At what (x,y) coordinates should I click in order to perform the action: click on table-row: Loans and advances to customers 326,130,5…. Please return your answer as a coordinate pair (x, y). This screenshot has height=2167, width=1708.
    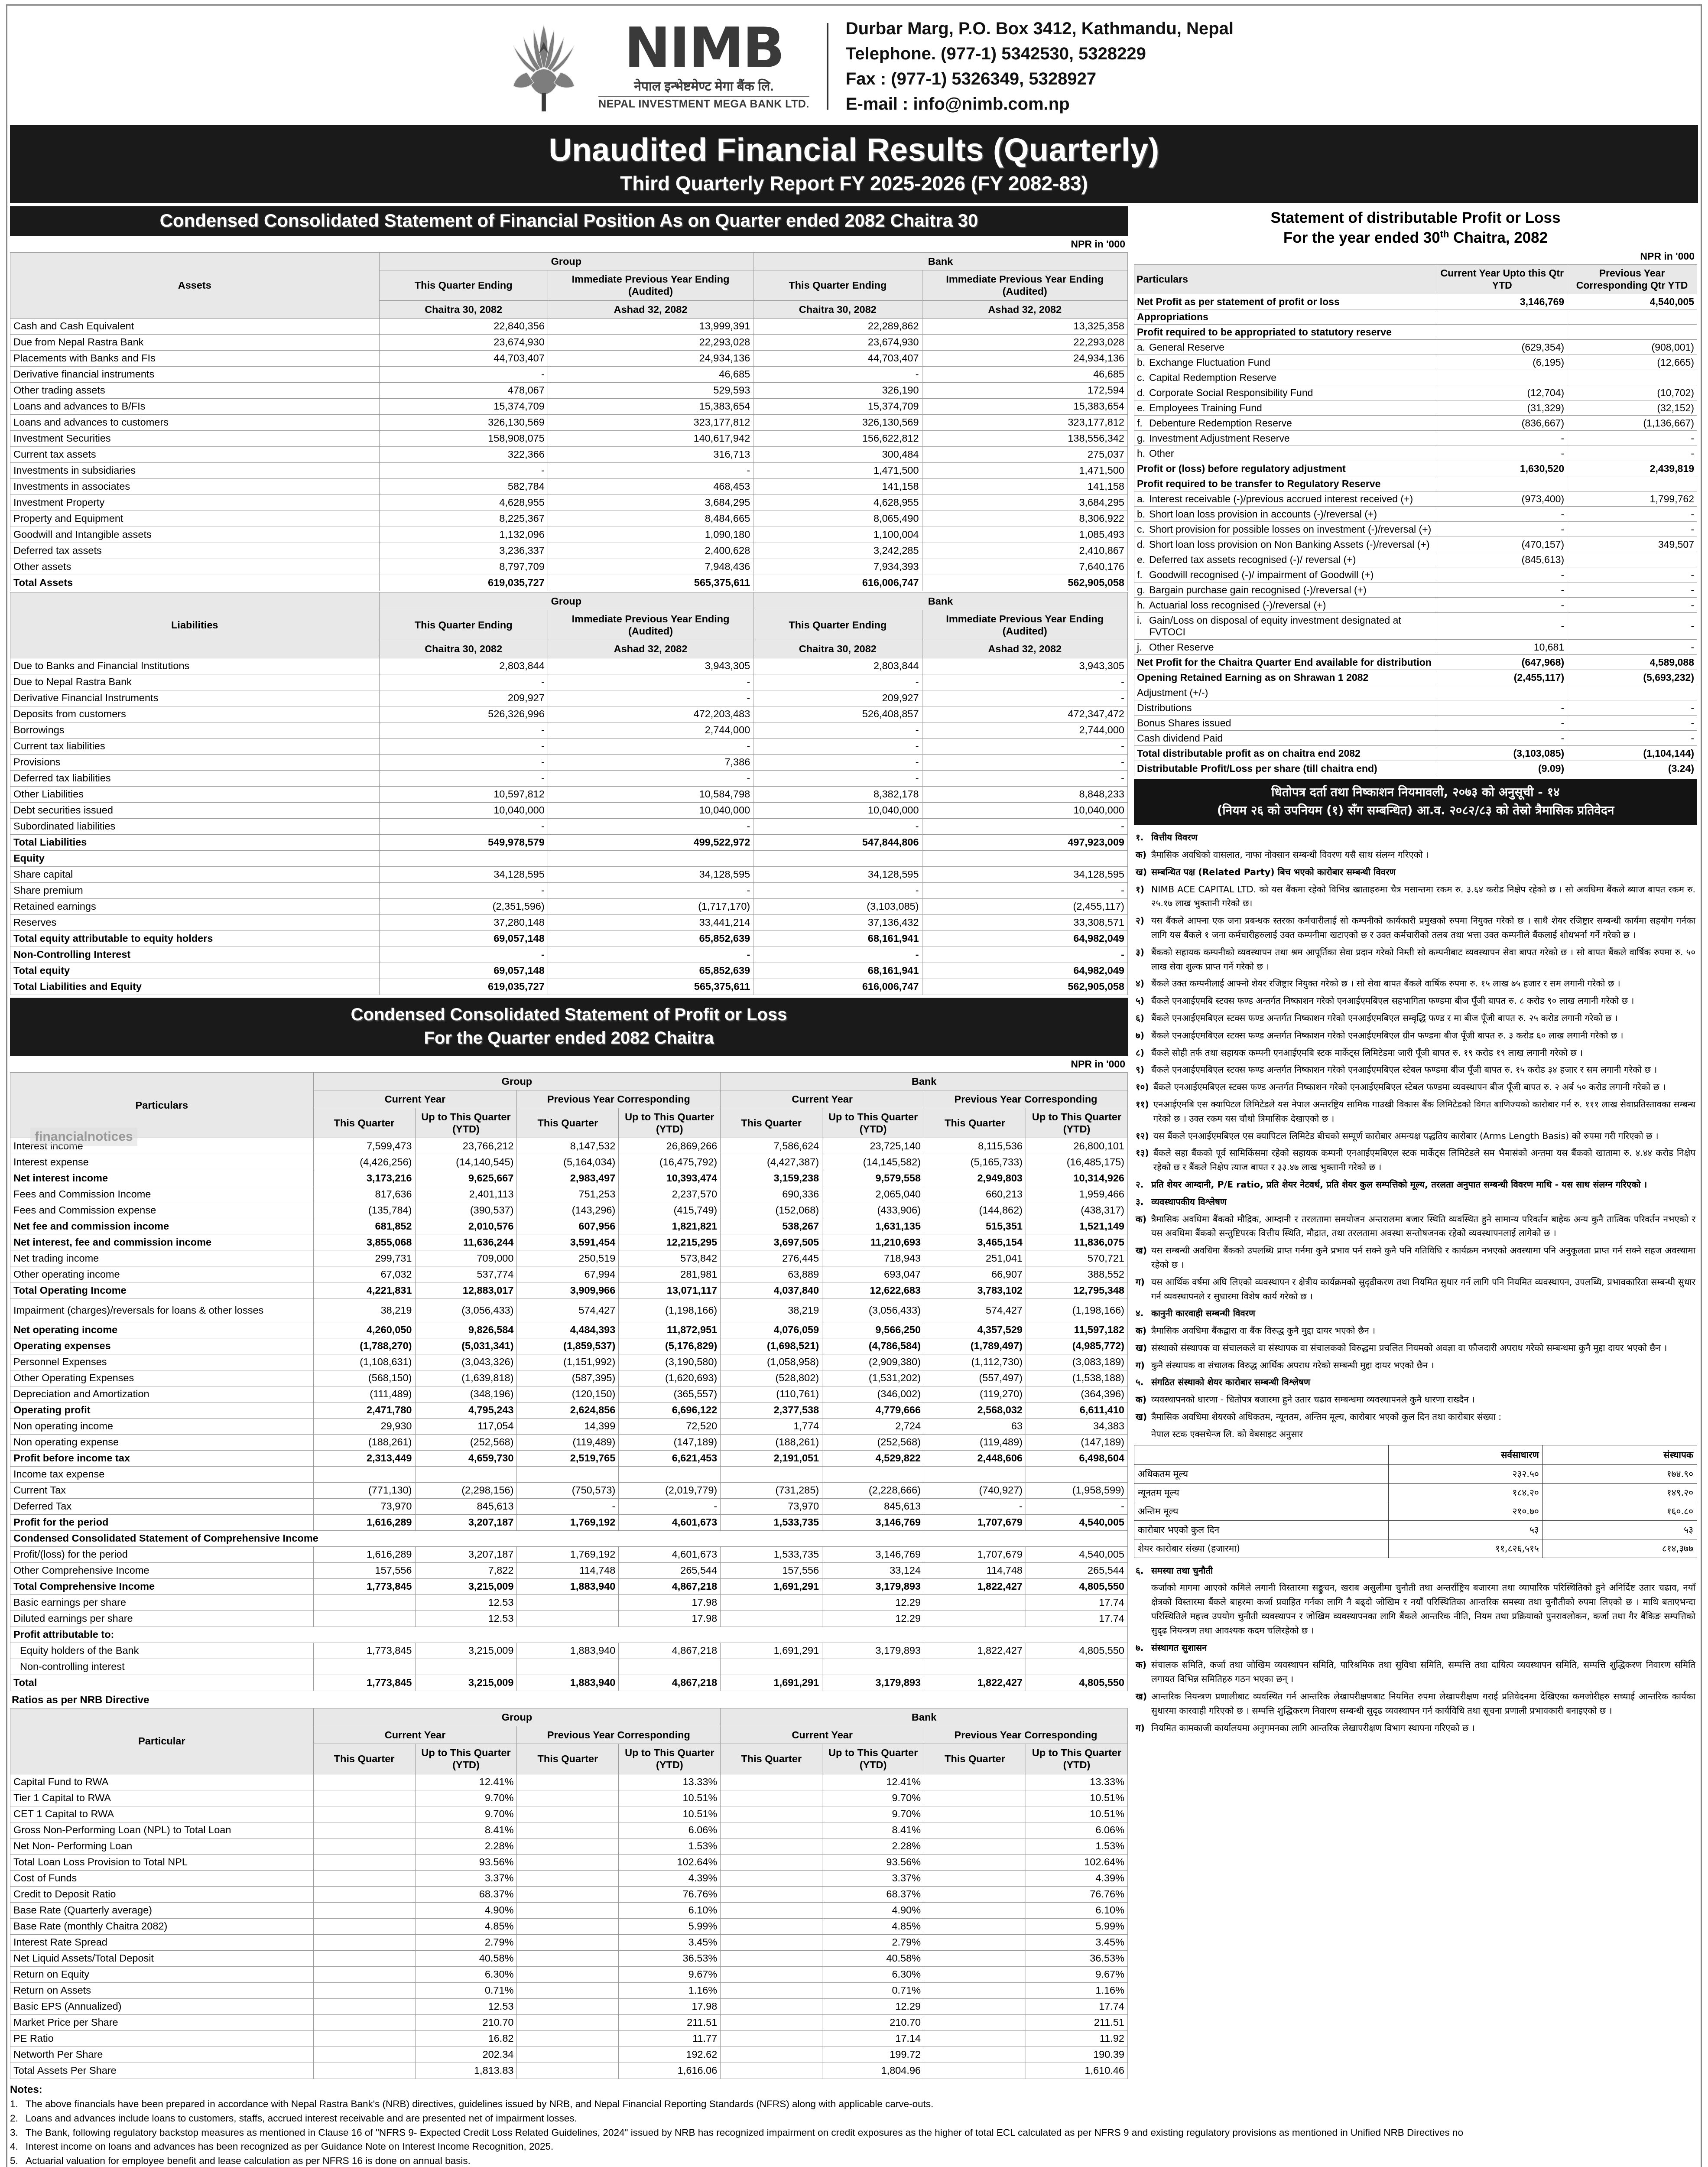
    Looking at the image, I should click on (569, 422).